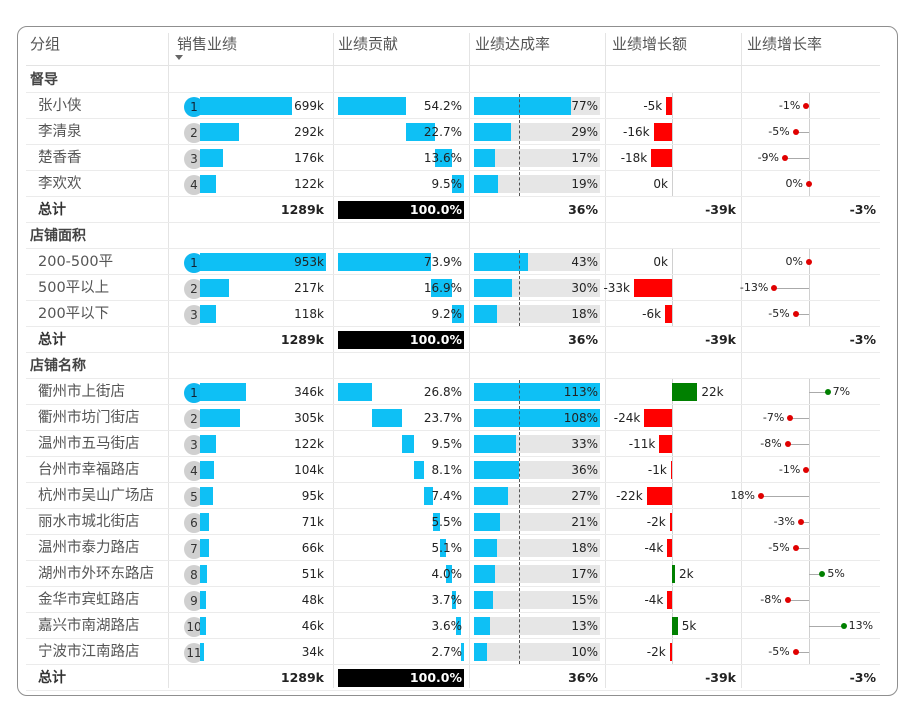 This screenshot has height=709, width=904. What do you see at coordinates (584, 444) in the screenshot?
I see `achievement-value: 33%` at bounding box center [584, 444].